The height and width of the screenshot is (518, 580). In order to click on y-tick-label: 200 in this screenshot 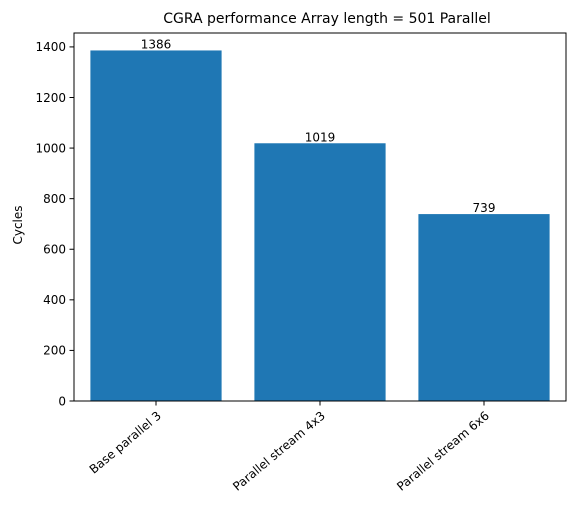, I will do `click(54, 351)`.